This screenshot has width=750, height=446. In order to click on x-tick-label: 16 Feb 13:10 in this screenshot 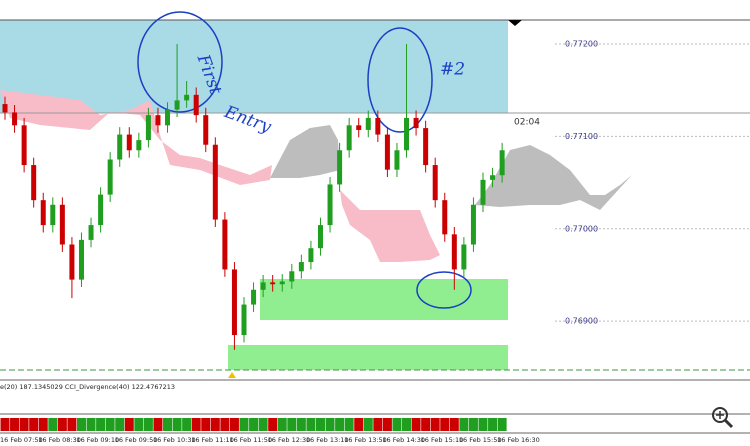, I will do `click(327, 440)`.